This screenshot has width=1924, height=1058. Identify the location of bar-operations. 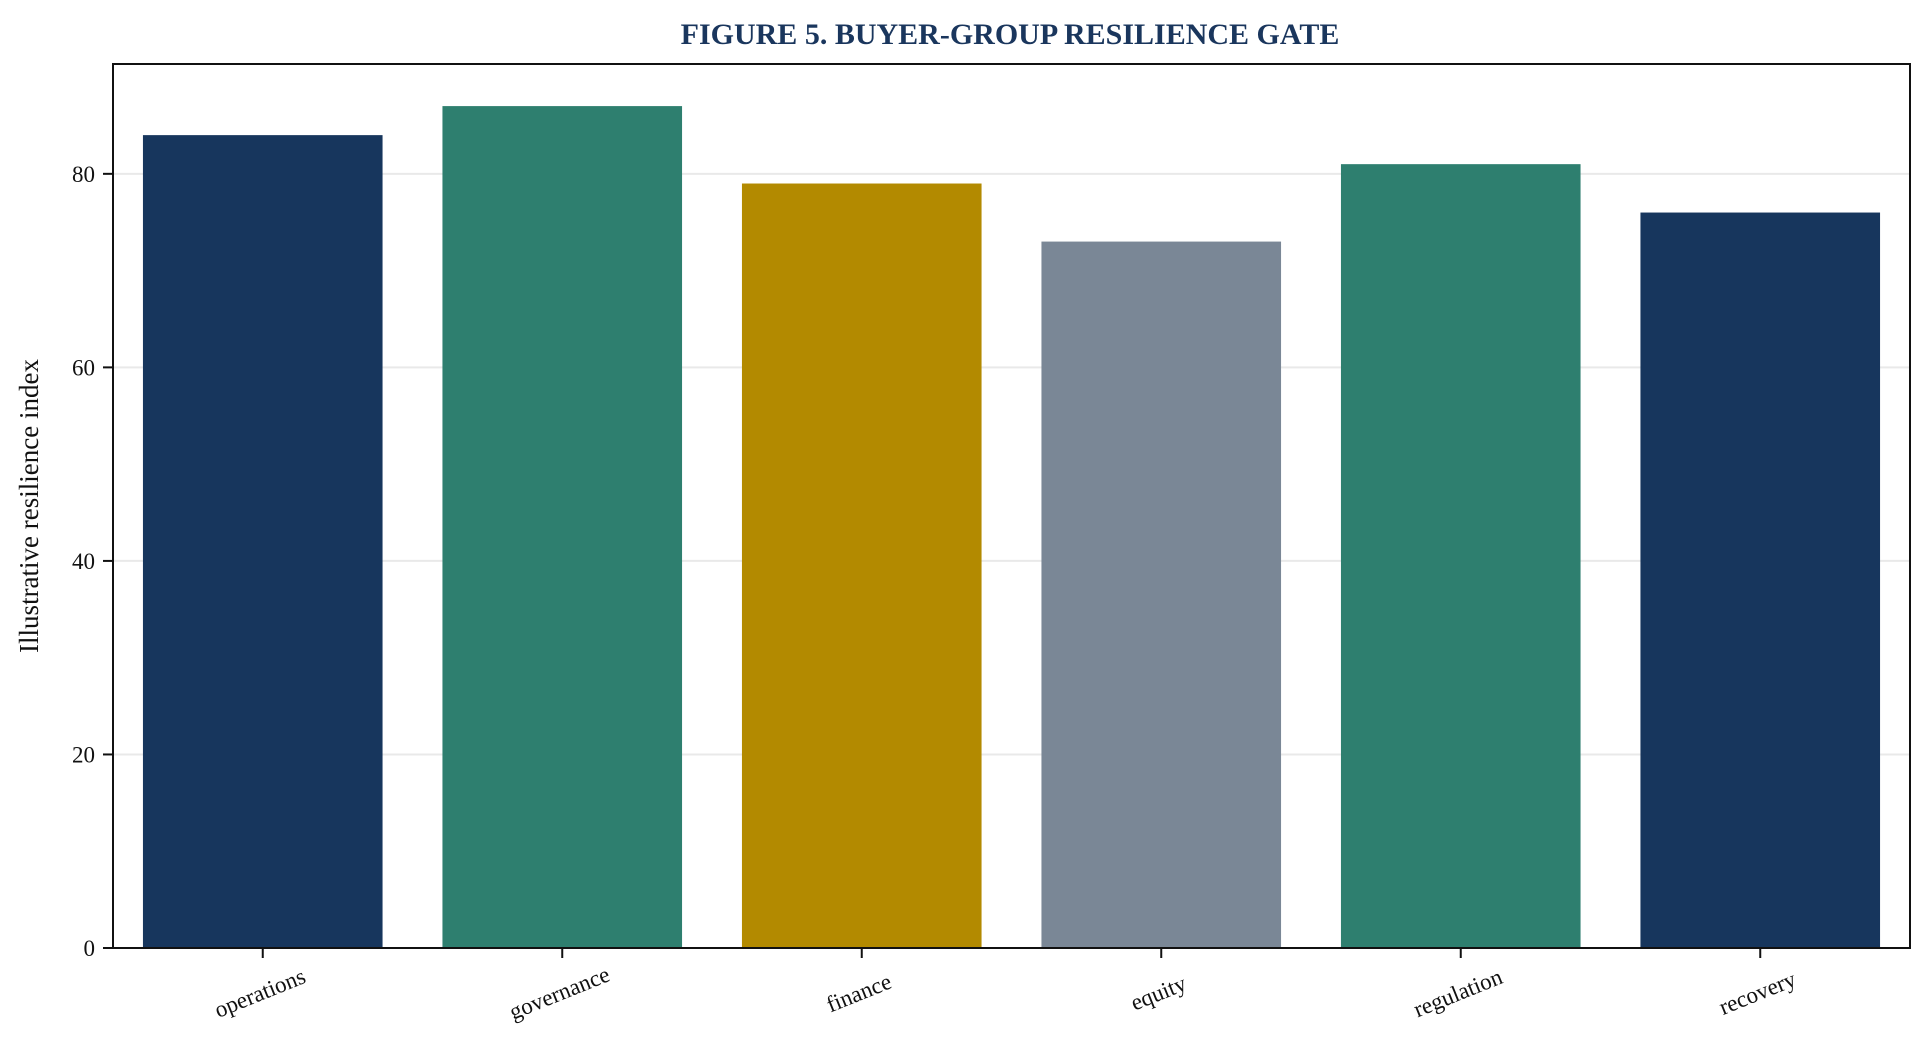
(262, 541).